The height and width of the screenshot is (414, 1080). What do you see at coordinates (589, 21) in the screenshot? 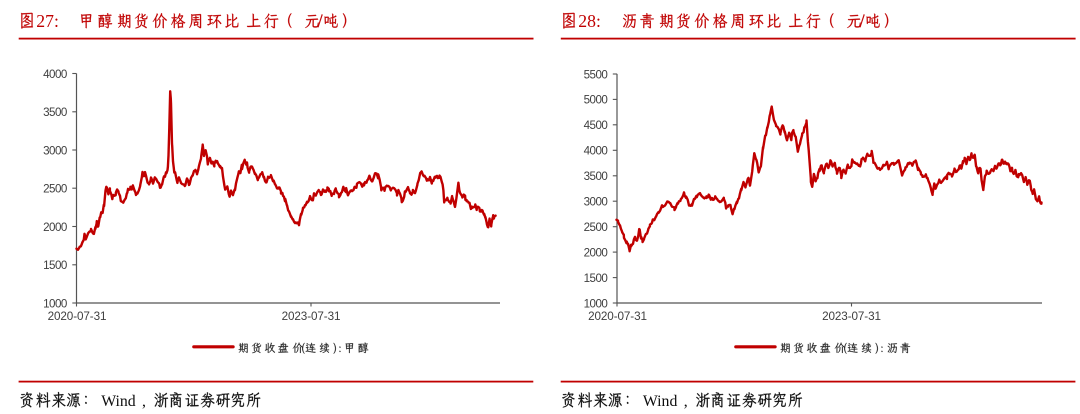
I see `svg-text: 28:` at bounding box center [589, 21].